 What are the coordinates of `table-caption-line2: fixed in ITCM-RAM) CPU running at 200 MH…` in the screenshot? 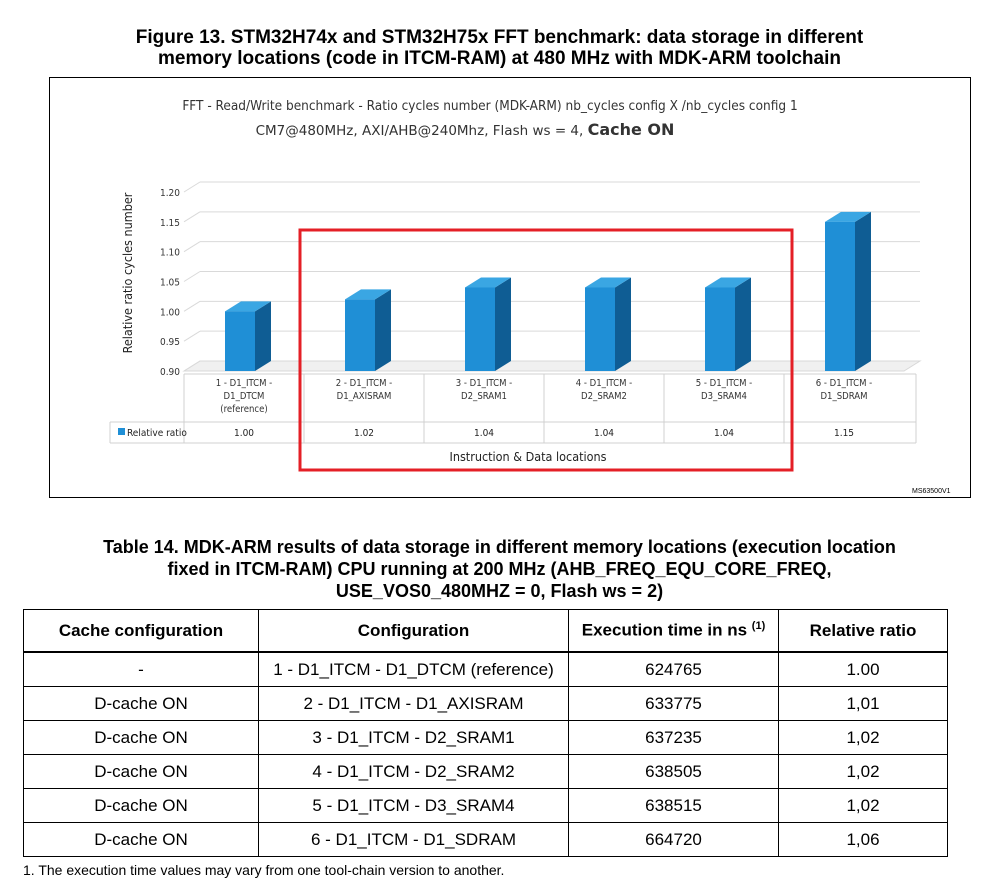 It's located at (499, 569).